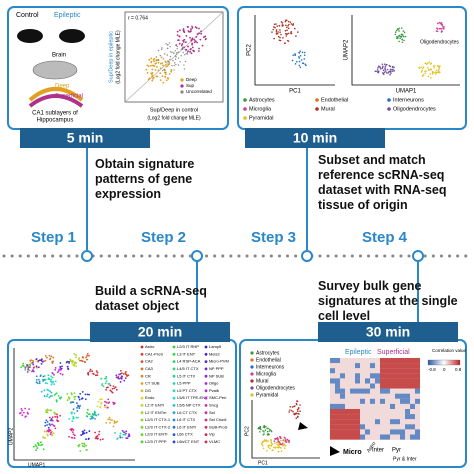 The height and width of the screenshot is (474, 474). Describe the element at coordinates (188, 346) in the screenshot. I see `legend-label: L2/3 IT RHP` at that location.